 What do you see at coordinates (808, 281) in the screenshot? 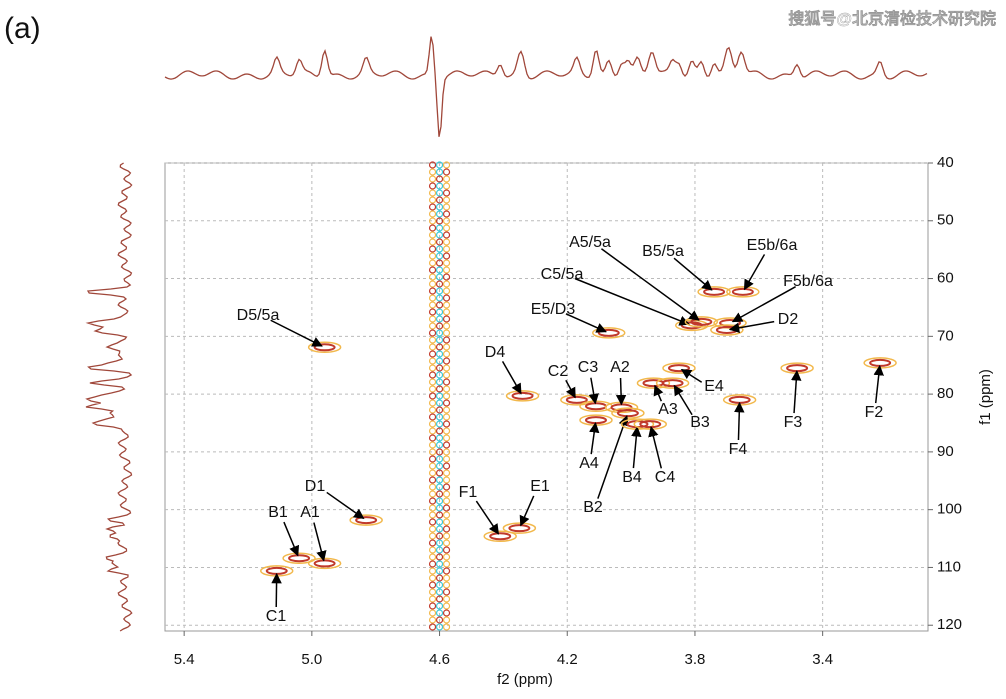
I see `peak-label: F5b/6a` at bounding box center [808, 281].